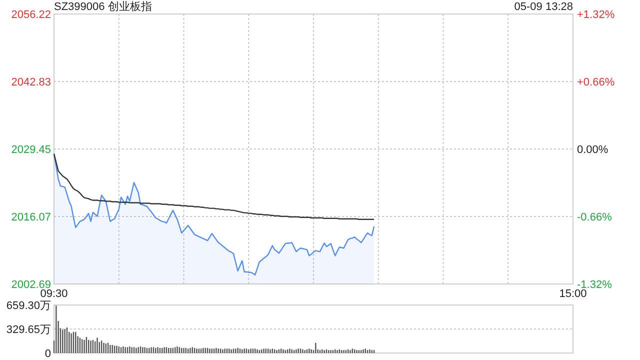 The width and height of the screenshot is (640, 360). What do you see at coordinates (103, 6) in the screenshot?
I see `chart-title: SZ399006 创业板指` at bounding box center [103, 6].